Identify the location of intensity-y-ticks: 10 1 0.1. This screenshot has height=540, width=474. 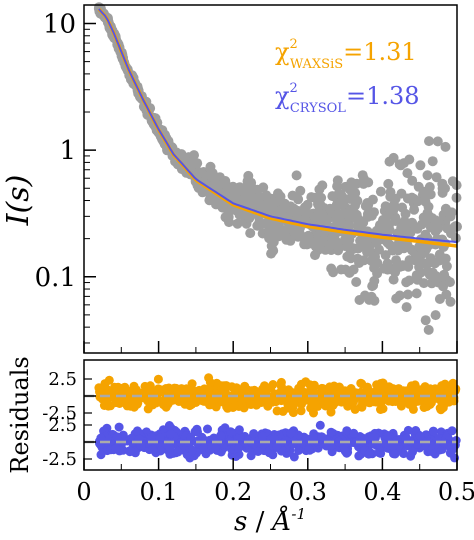
(65, 177).